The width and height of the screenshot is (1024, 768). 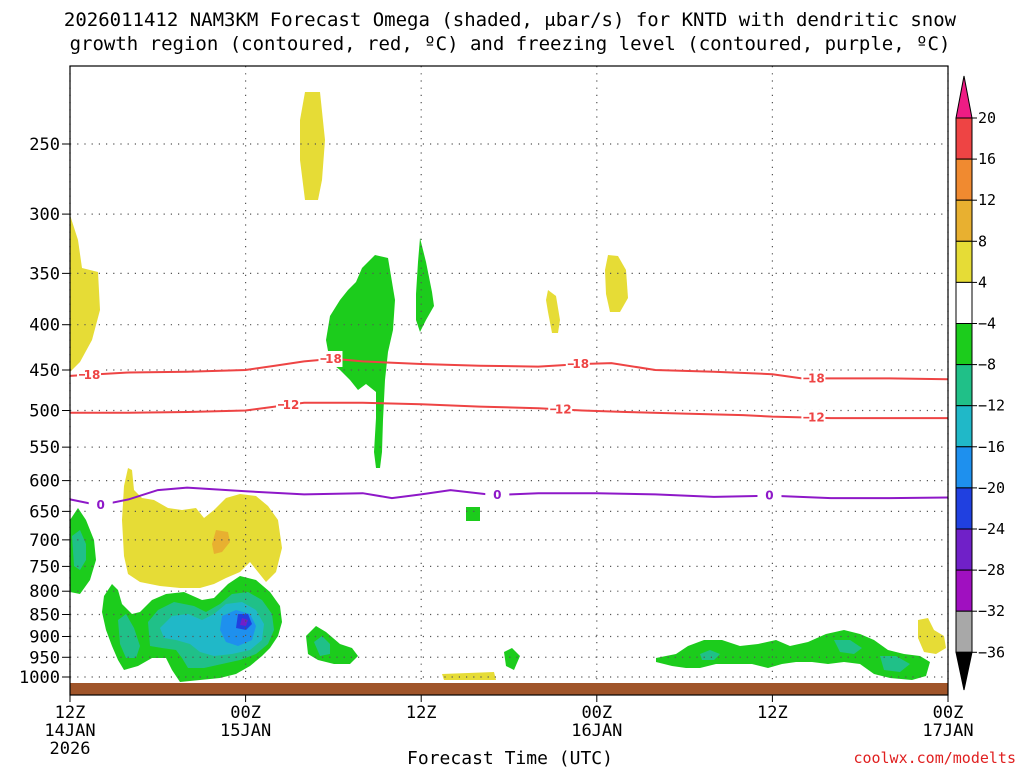 I want to click on colorbar-label: −12, so click(x=991, y=406).